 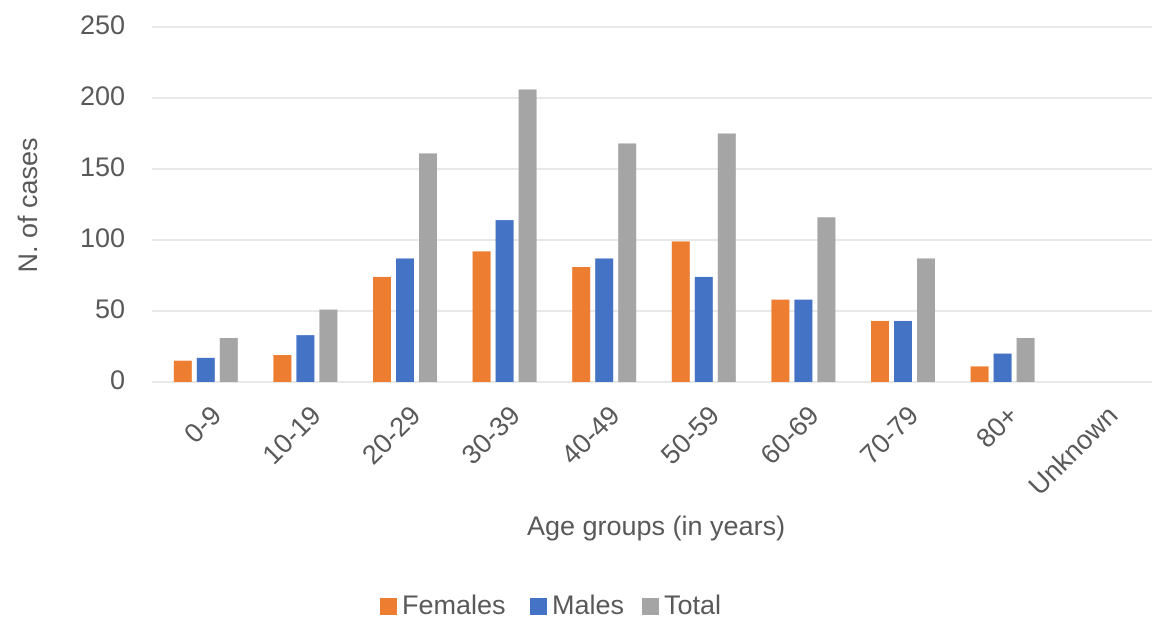 I want to click on y-tick-label: 150, so click(x=102, y=167).